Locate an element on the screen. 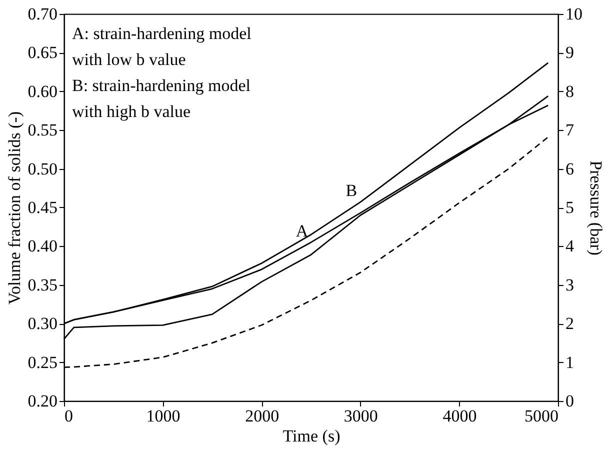 The width and height of the screenshot is (609, 449). y-tick-label: 0.50 is located at coordinates (43, 168).